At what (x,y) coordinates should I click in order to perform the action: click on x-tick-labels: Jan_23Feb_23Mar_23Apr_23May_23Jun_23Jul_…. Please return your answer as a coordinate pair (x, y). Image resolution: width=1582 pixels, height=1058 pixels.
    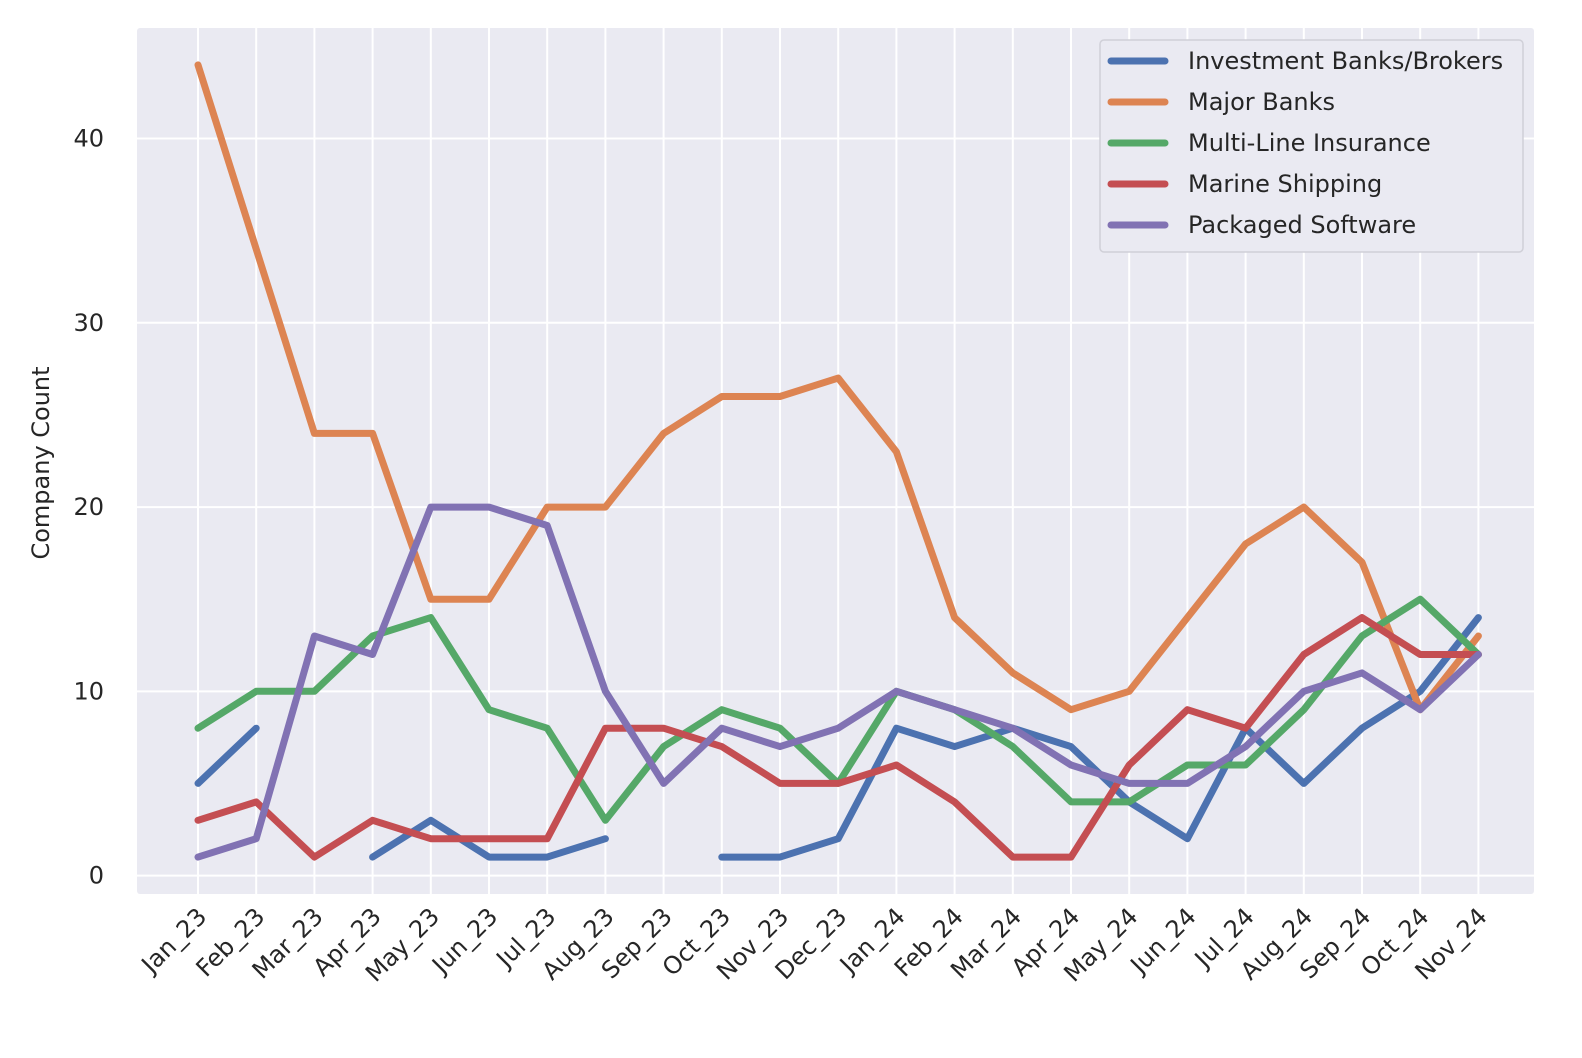
    Looking at the image, I should click on (814, 944).